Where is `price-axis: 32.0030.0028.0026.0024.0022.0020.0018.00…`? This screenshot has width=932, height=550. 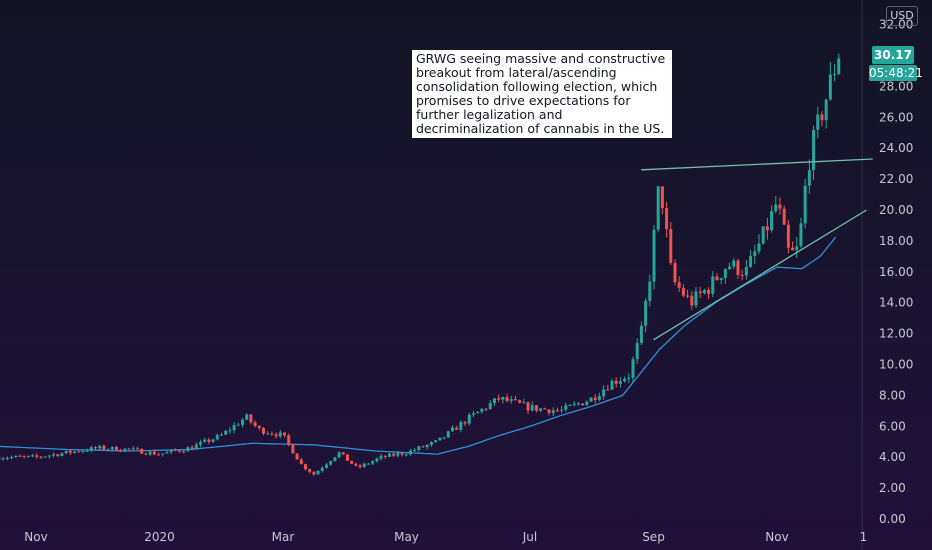
price-axis: 32.0030.0028.0026.0024.0022.0020.0018.00… is located at coordinates (896, 272).